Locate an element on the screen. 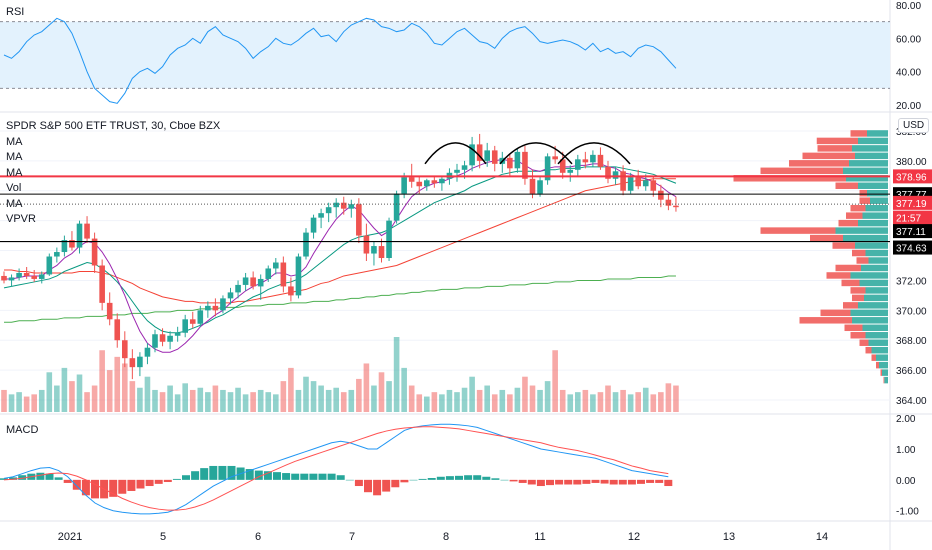 This screenshot has height=550, width=932. indicator-vpvr: VPVR is located at coordinates (21, 219).